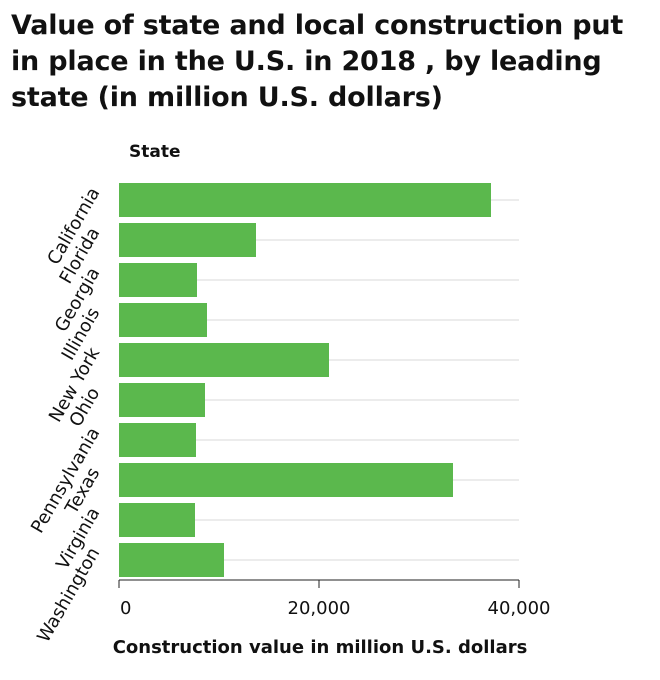 Image resolution: width=660 pixels, height=680 pixels. What do you see at coordinates (157, 520) in the screenshot?
I see `bar-virginia` at bounding box center [157, 520].